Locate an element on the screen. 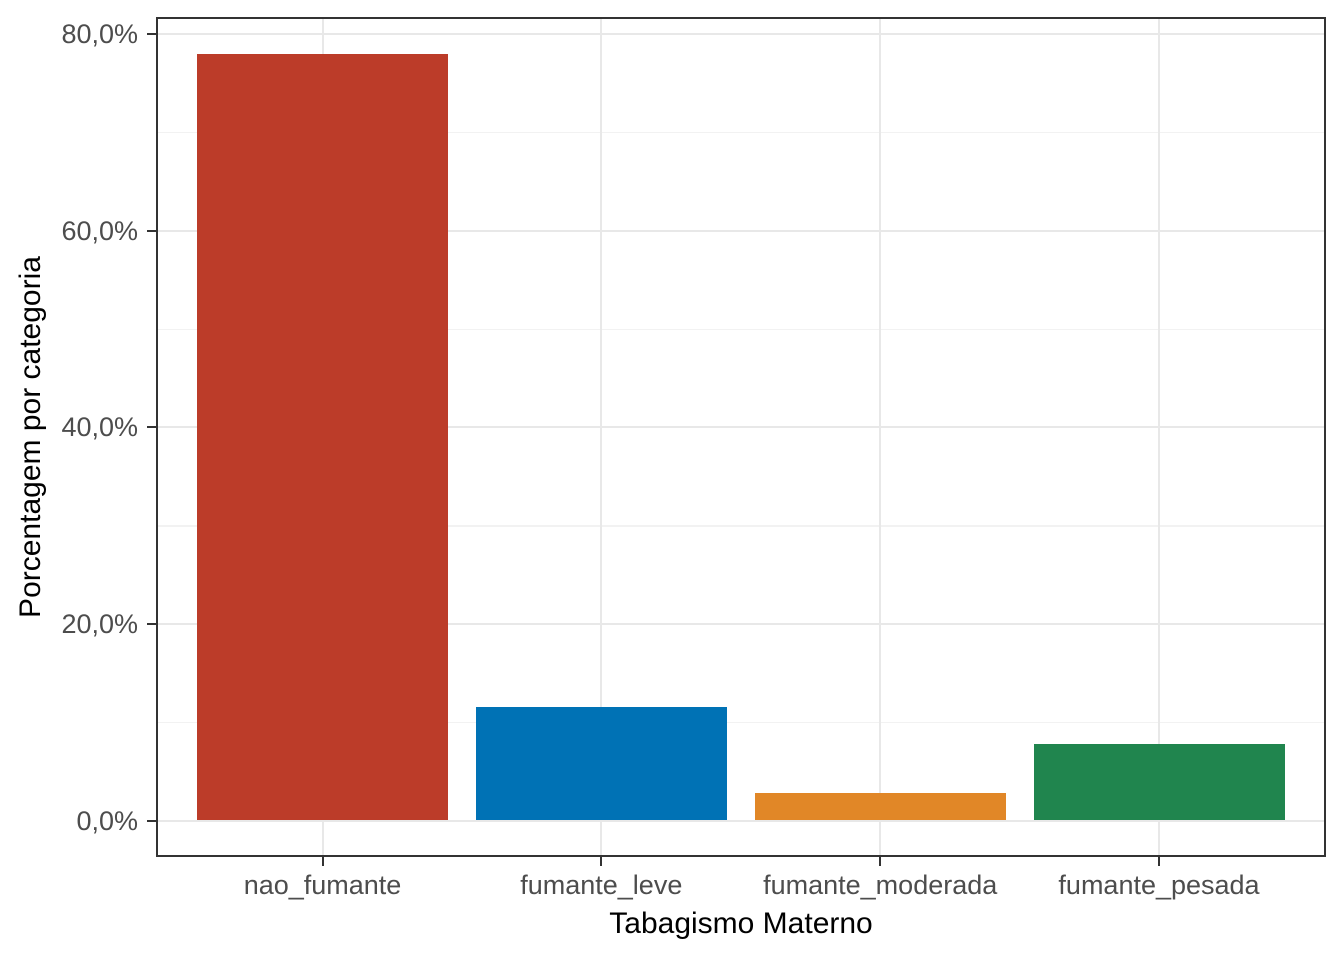 The width and height of the screenshot is (1344, 960). x-tick-label: fumante_pesada is located at coordinates (1159, 885).